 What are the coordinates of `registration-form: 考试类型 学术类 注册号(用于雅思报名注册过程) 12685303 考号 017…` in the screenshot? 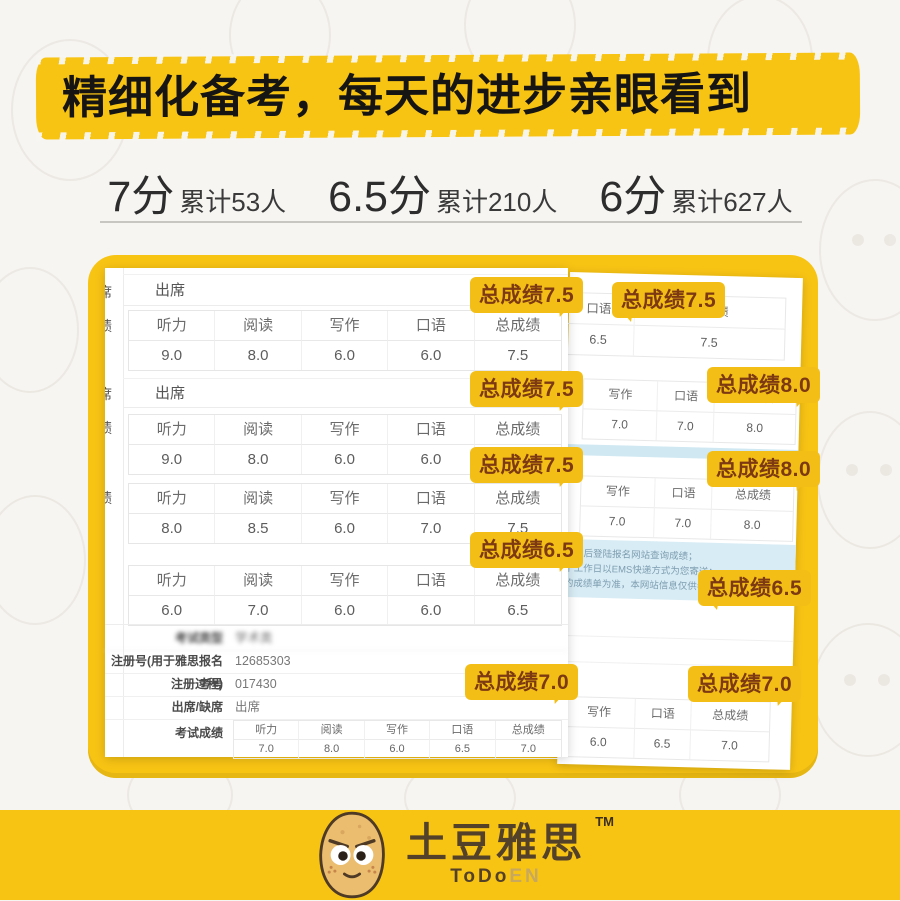 It's located at (336, 691).